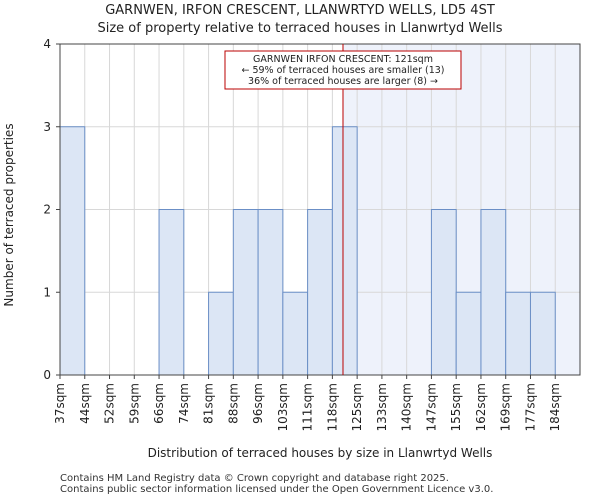 The height and width of the screenshot is (500, 600). I want to click on x-tick-label: 96sqm, so click(258, 403).